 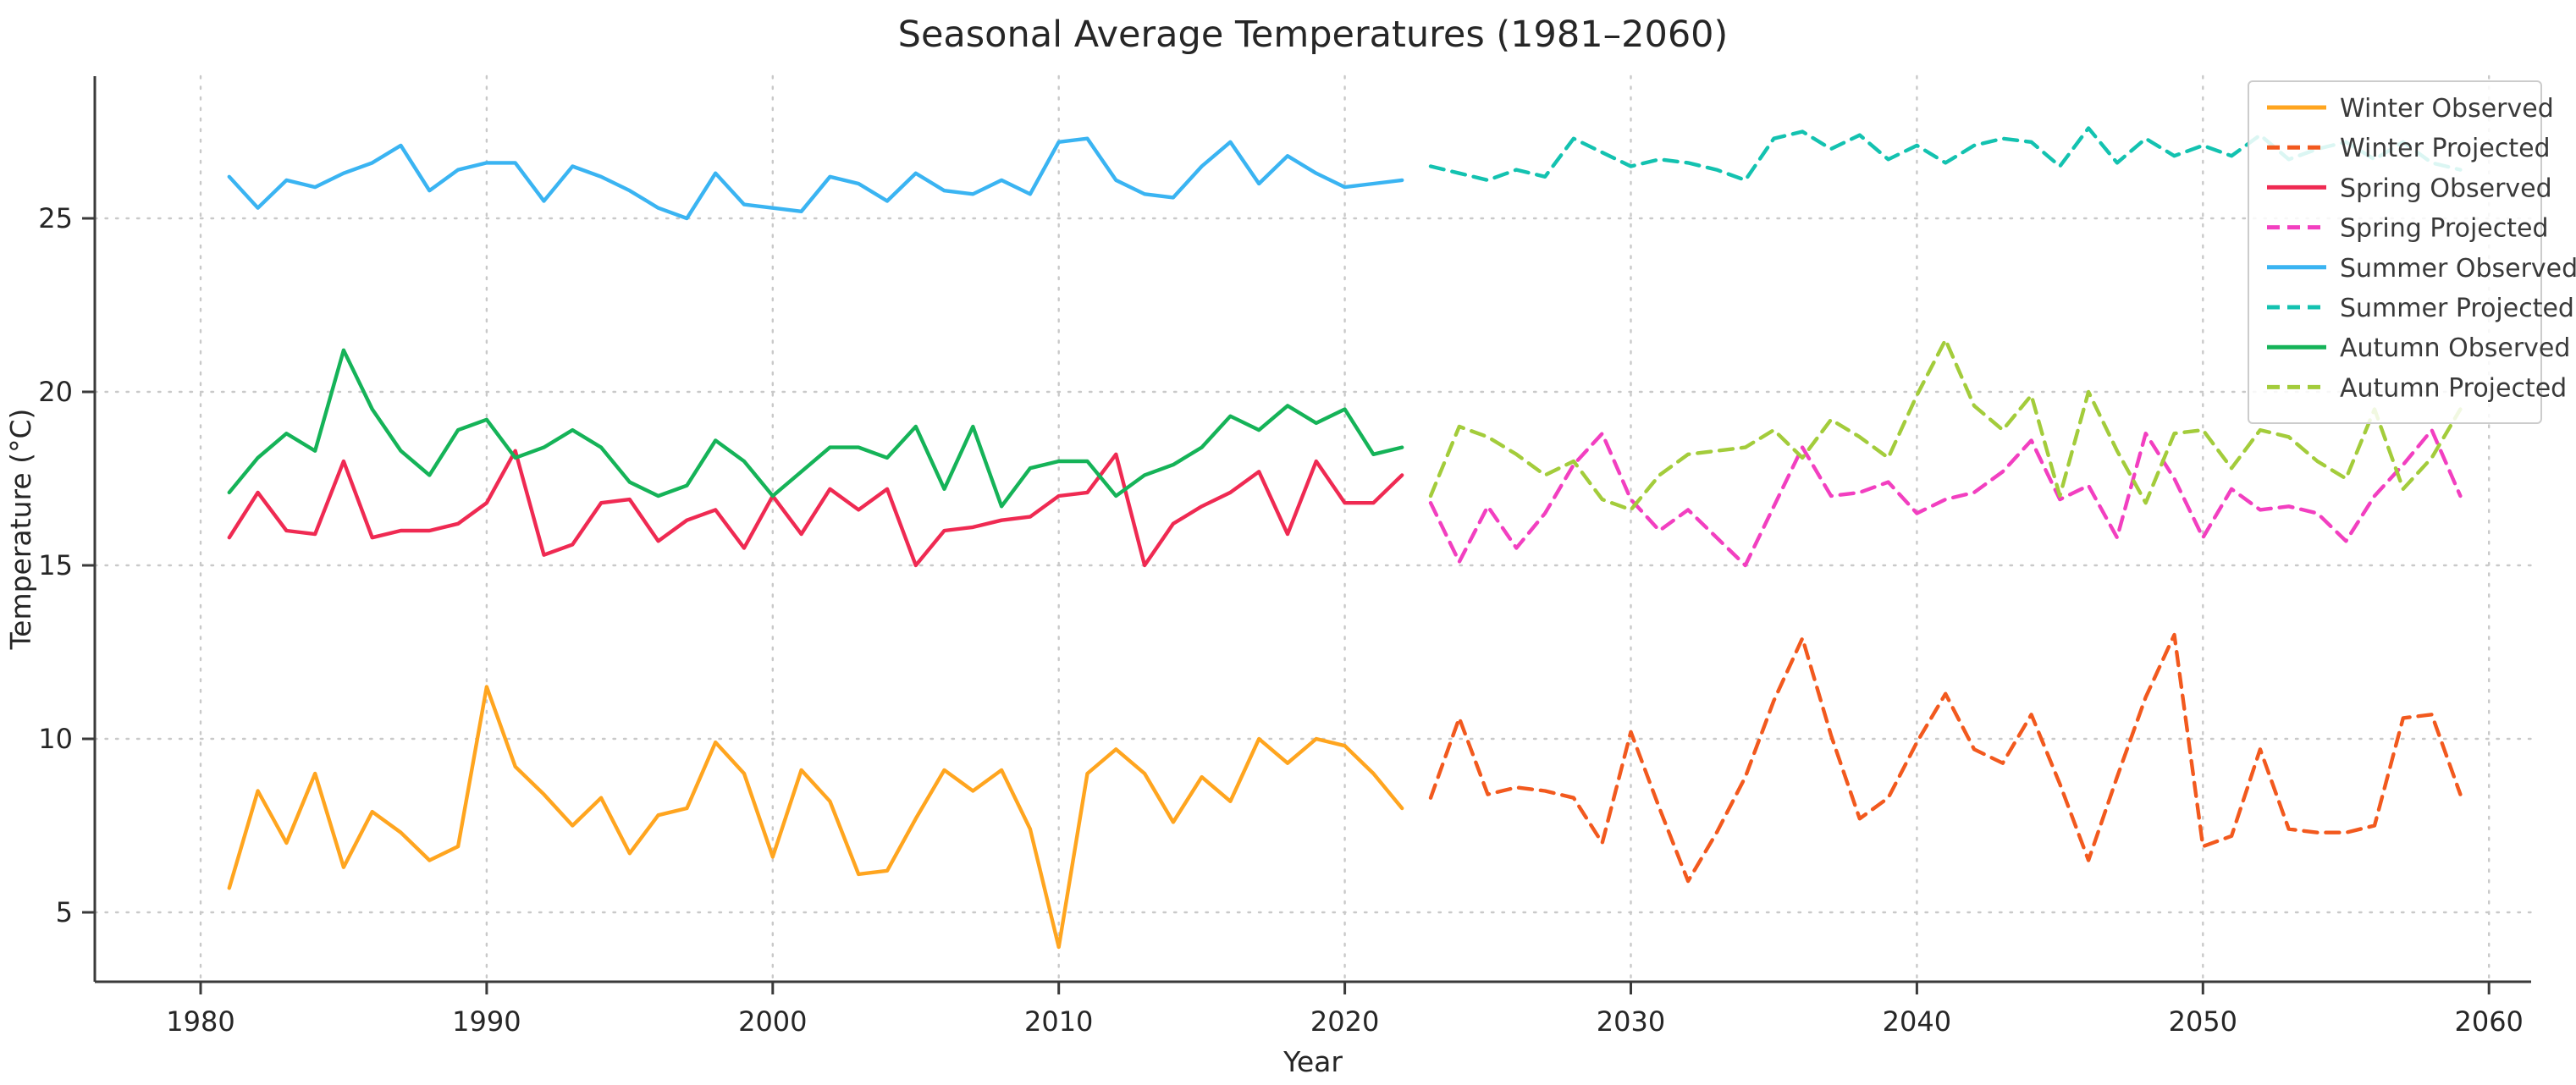 What do you see at coordinates (1345, 1021) in the screenshot?
I see `x-tick-label: 2020` at bounding box center [1345, 1021].